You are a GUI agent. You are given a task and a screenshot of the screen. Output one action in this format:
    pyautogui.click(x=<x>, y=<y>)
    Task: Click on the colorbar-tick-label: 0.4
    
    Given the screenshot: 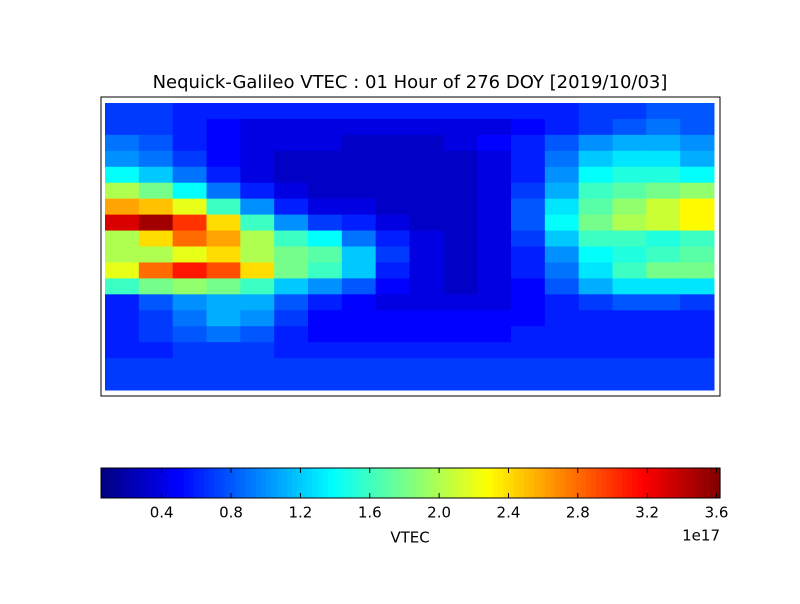 What is the action you would take?
    pyautogui.click(x=162, y=513)
    